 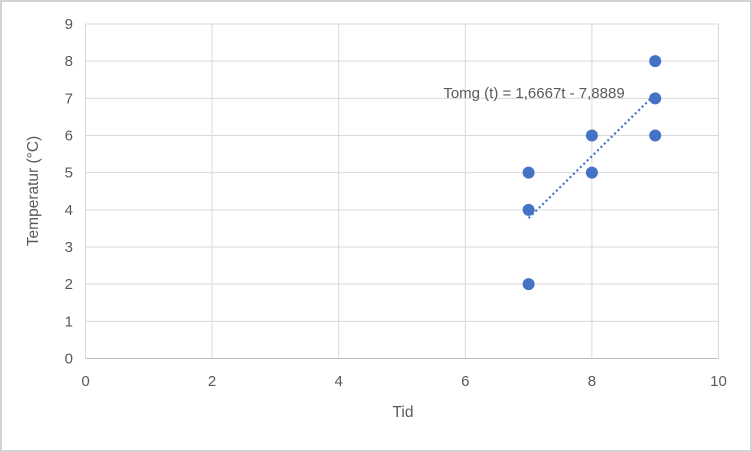 What do you see at coordinates (403, 412) in the screenshot?
I see `x-axis-title: Tid` at bounding box center [403, 412].